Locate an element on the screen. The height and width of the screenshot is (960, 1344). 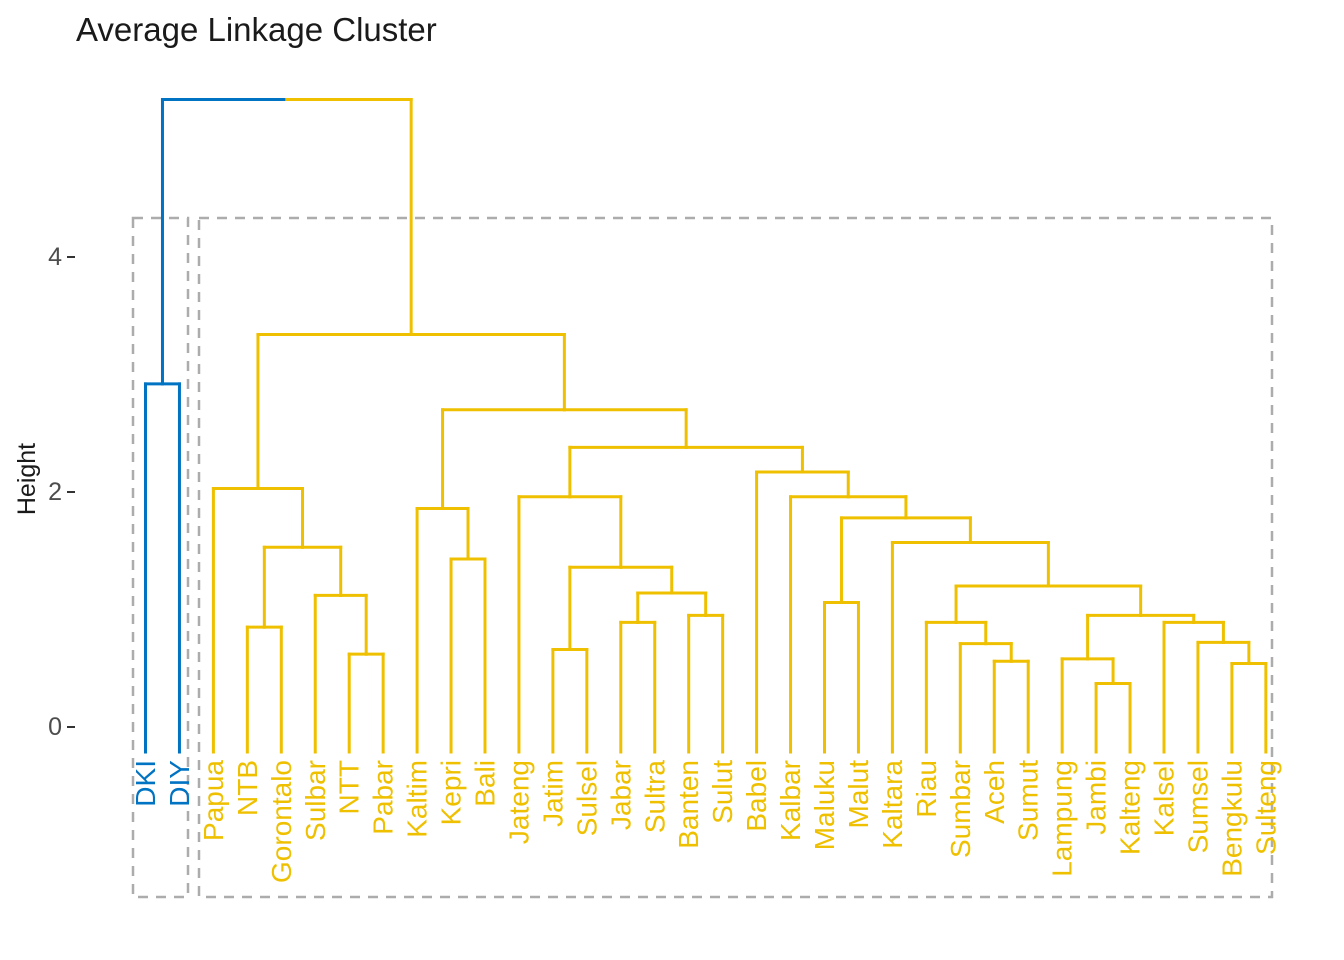
leaf-label-Jateng: Jateng is located at coordinates (518, 802).